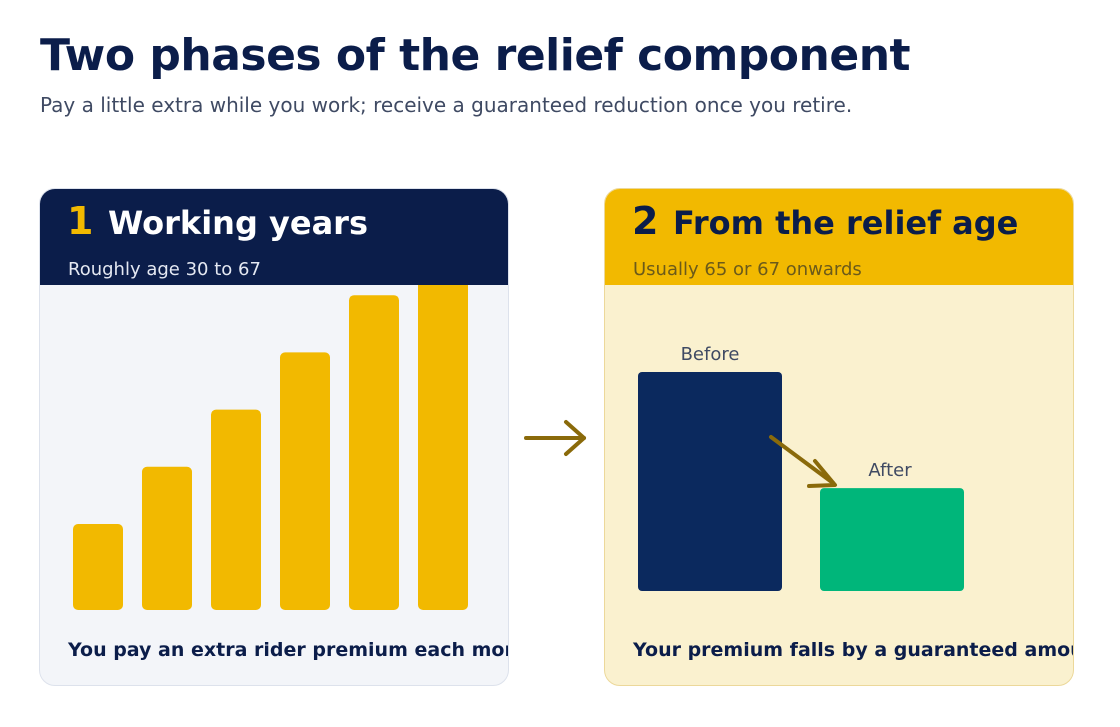  I want to click on phase-card-header: 1 Working years Roughly age 30 to 67, so click(274, 237).